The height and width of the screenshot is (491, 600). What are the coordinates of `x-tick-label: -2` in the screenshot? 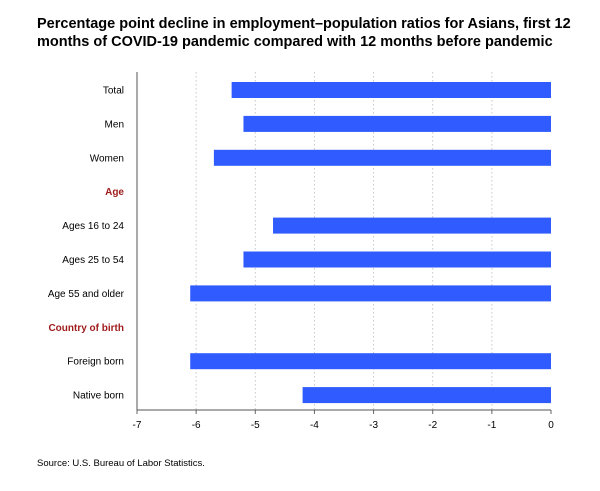 It's located at (432, 425).